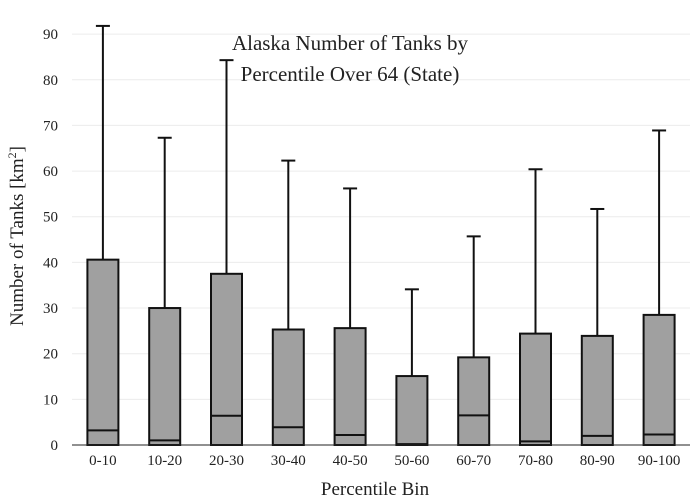  I want to click on x-tick-label: 70-80, so click(535, 461).